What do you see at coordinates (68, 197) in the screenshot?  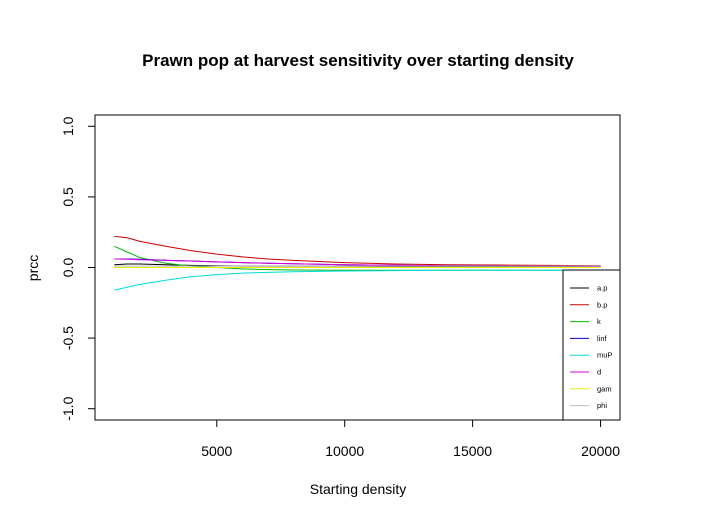 I see `y-tick-label: 0.5` at bounding box center [68, 197].